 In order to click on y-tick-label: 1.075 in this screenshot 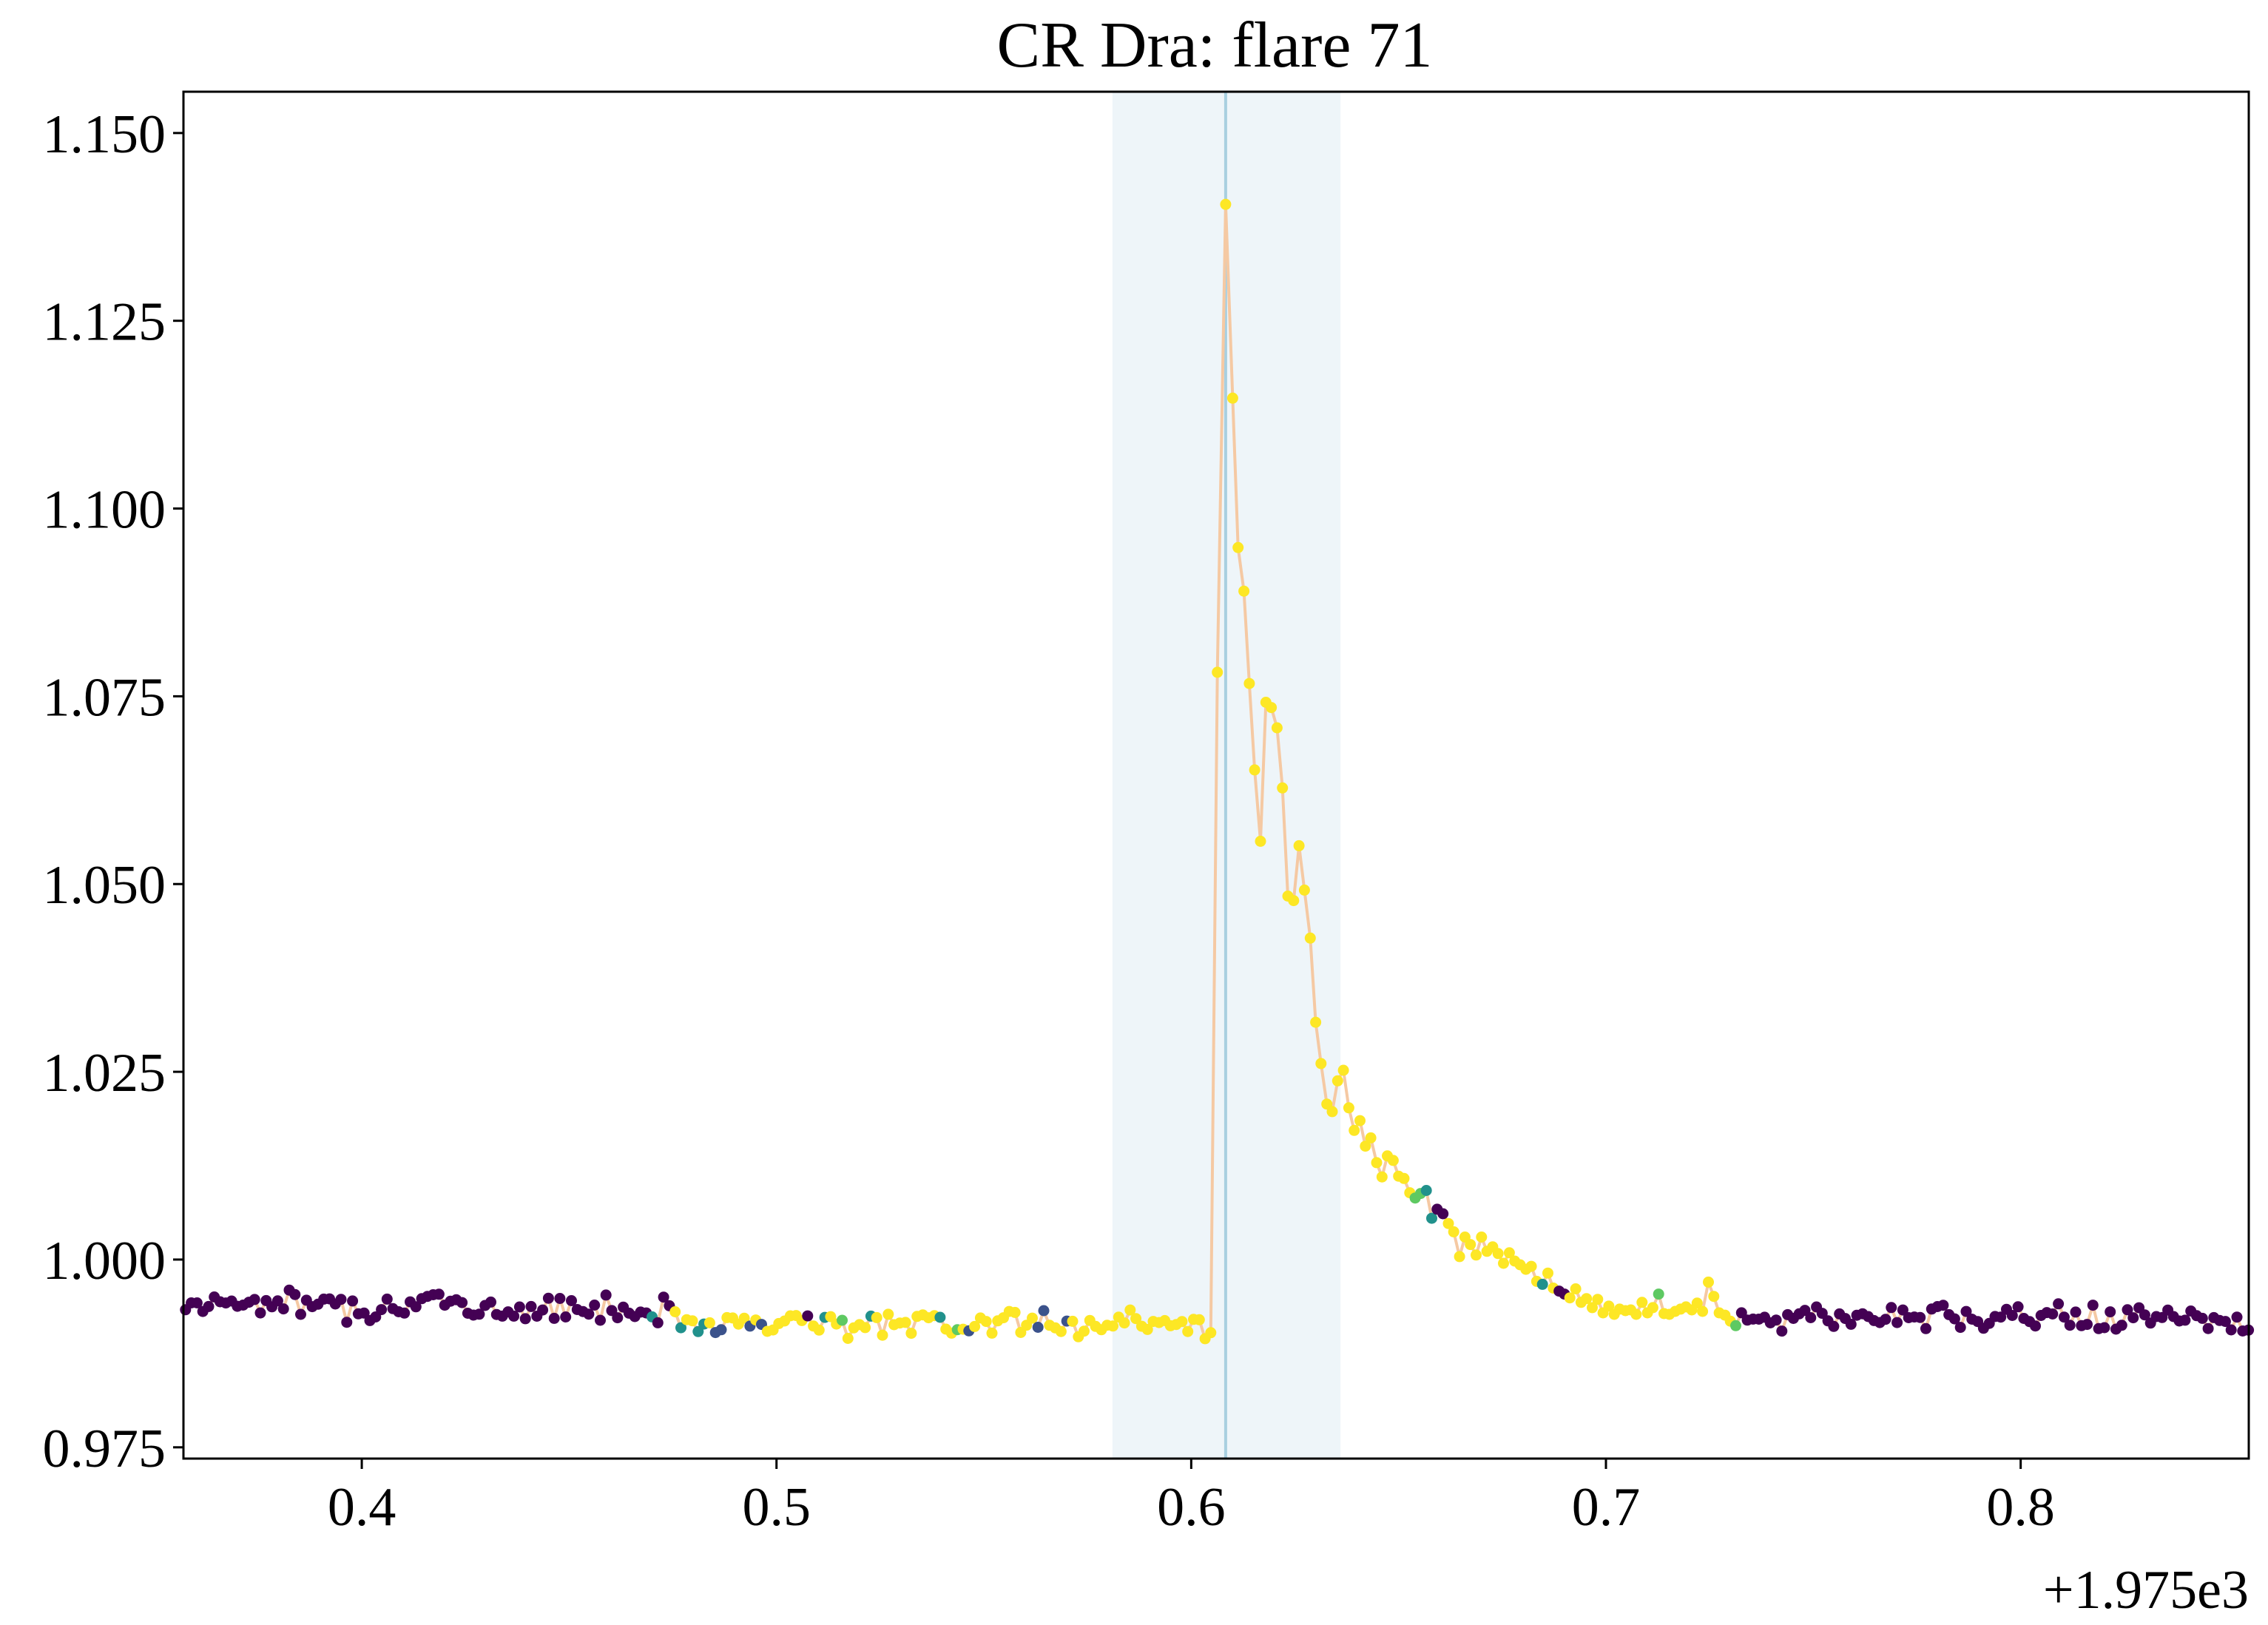, I will do `click(104, 698)`.